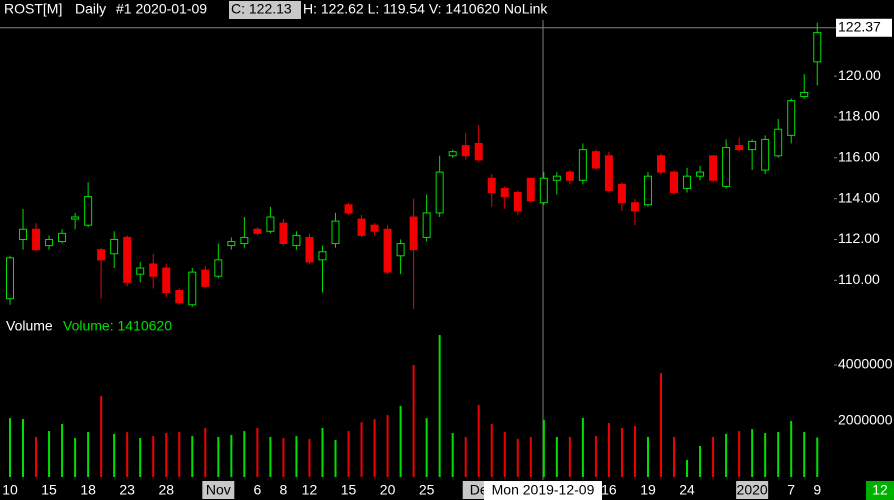 This screenshot has height=500, width=894. Describe the element at coordinates (752, 490) in the screenshot. I see `x-label-box` at that location.